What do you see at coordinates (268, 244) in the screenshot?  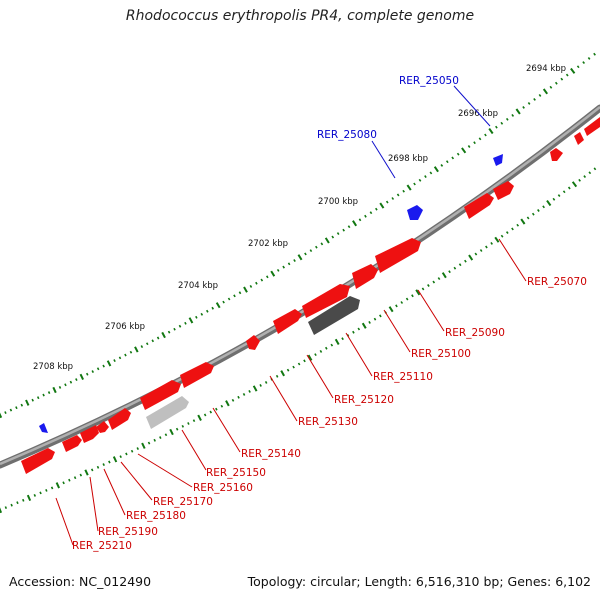 I see `tick-label: 2702 kbp` at bounding box center [268, 244].